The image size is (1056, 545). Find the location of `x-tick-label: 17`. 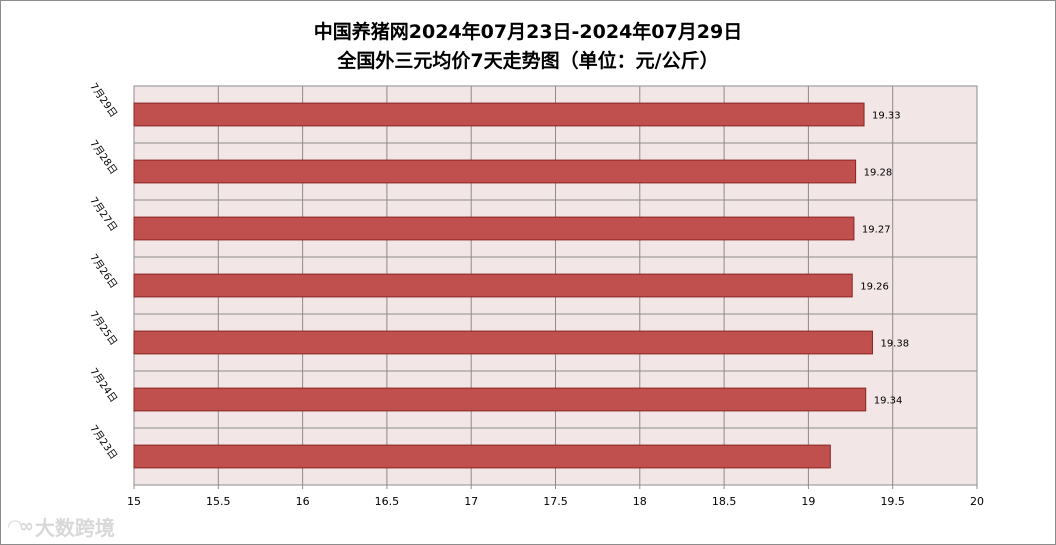

x-tick-label: 17 is located at coordinates (471, 501).